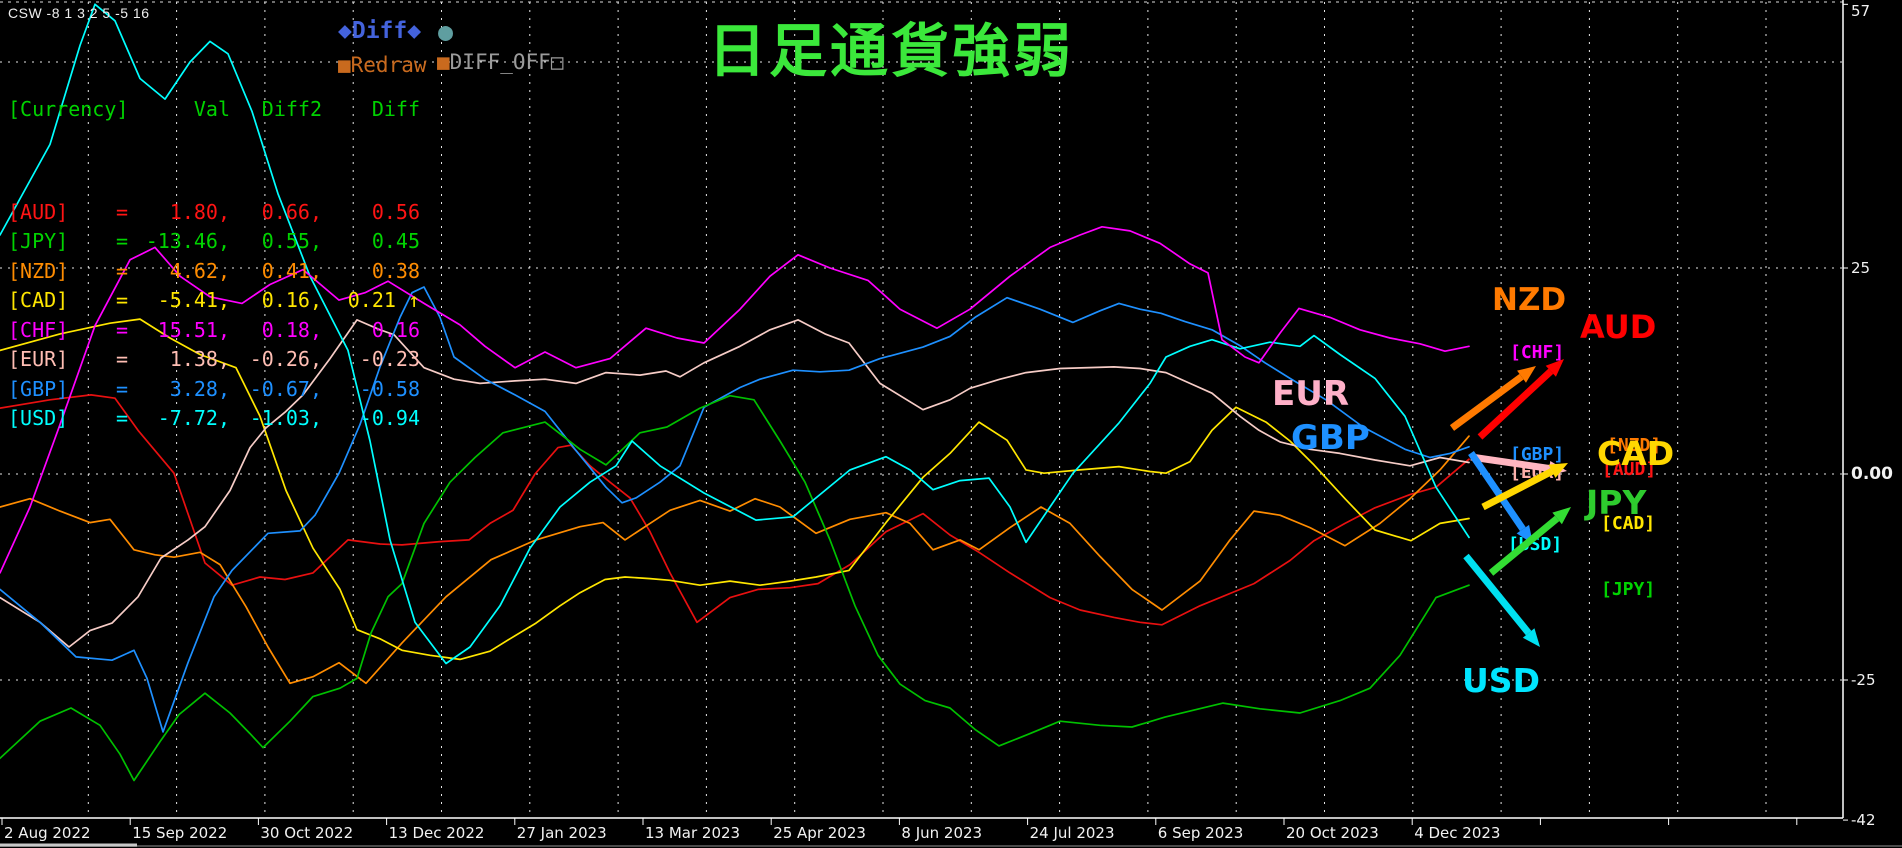 Image resolution: width=1902 pixels, height=848 pixels. I want to click on date-label: 6 Sep 2023, so click(1201, 833).